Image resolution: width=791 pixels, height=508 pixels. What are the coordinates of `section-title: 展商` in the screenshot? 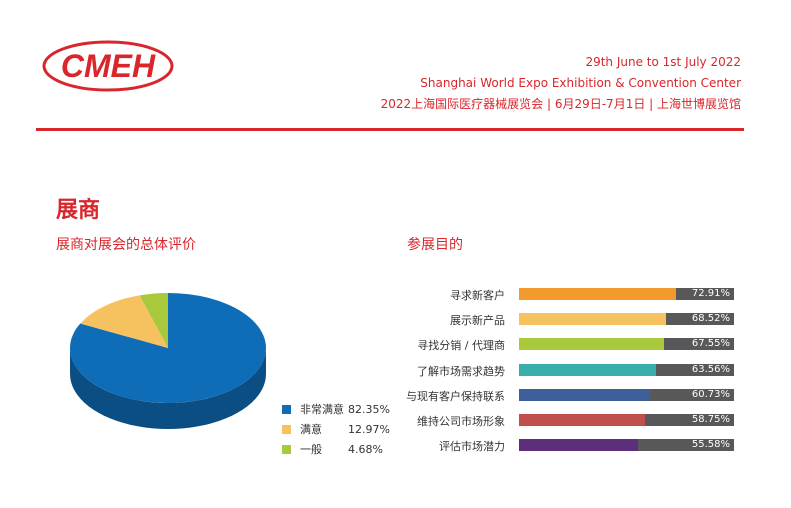 It's located at (78, 210).